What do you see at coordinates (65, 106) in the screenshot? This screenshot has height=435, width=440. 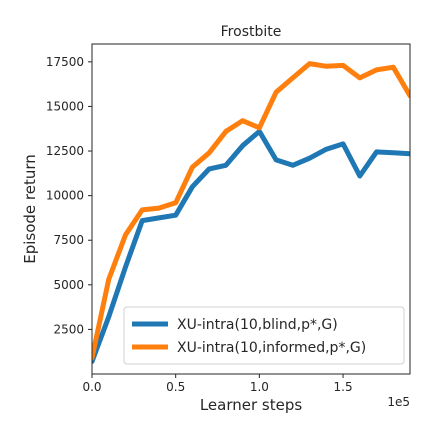 I see `y-tick-label: 15000` at bounding box center [65, 106].